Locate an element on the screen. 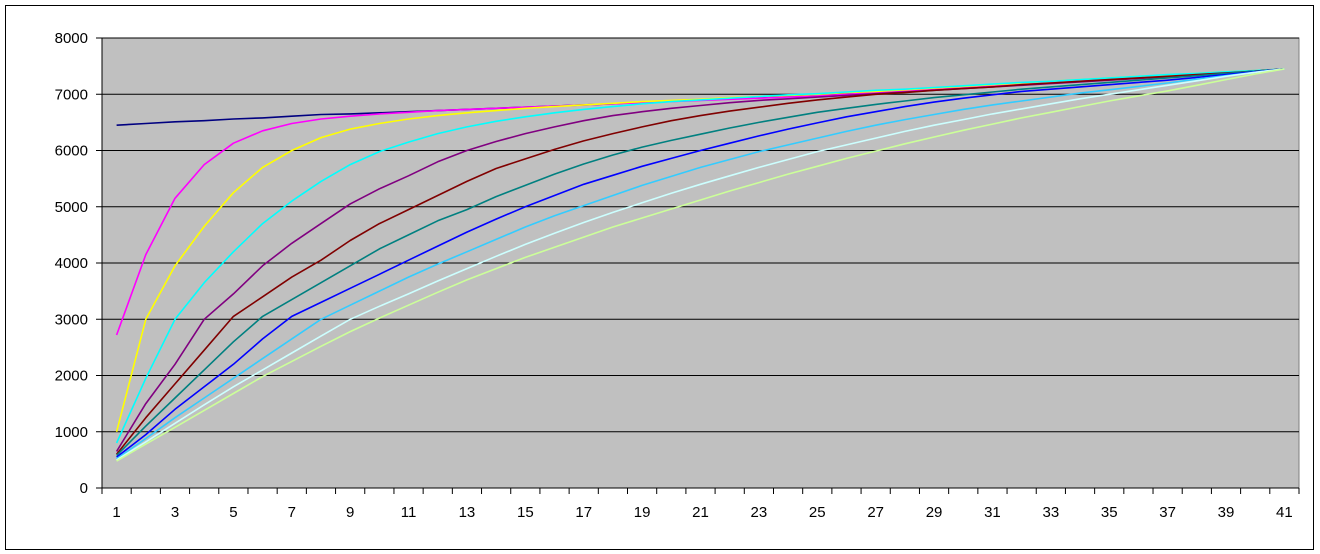 The height and width of the screenshot is (554, 1320). xtick-label-5: 5 is located at coordinates (233, 512).